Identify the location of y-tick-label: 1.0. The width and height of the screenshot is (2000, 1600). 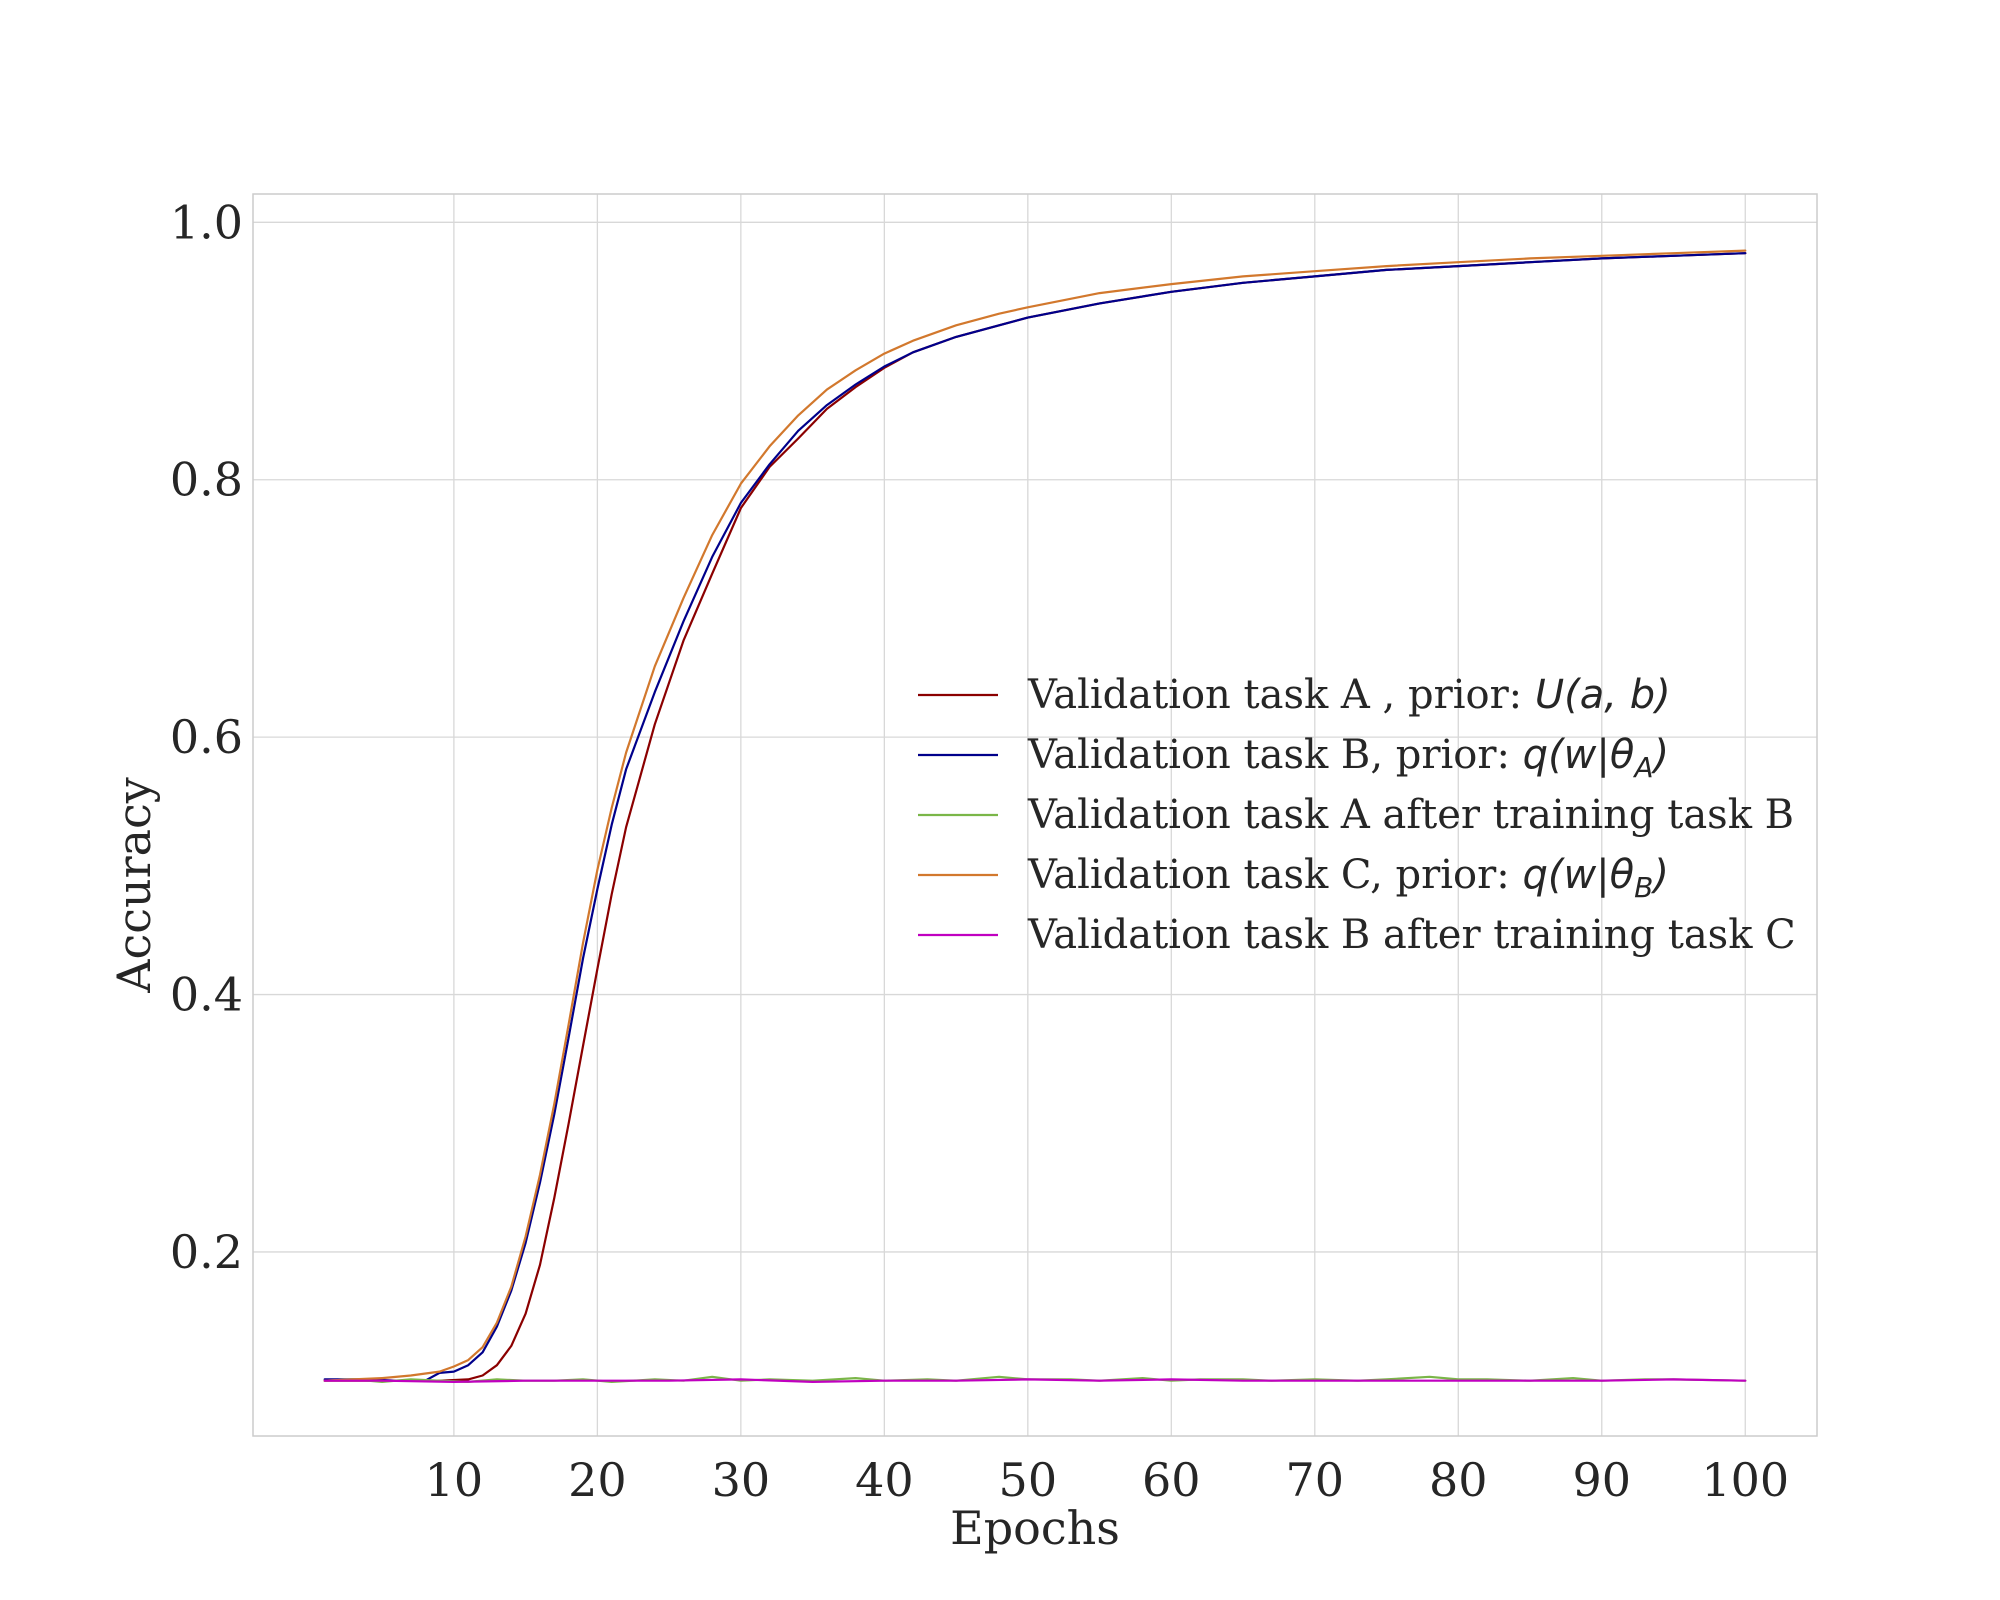
(206, 222).